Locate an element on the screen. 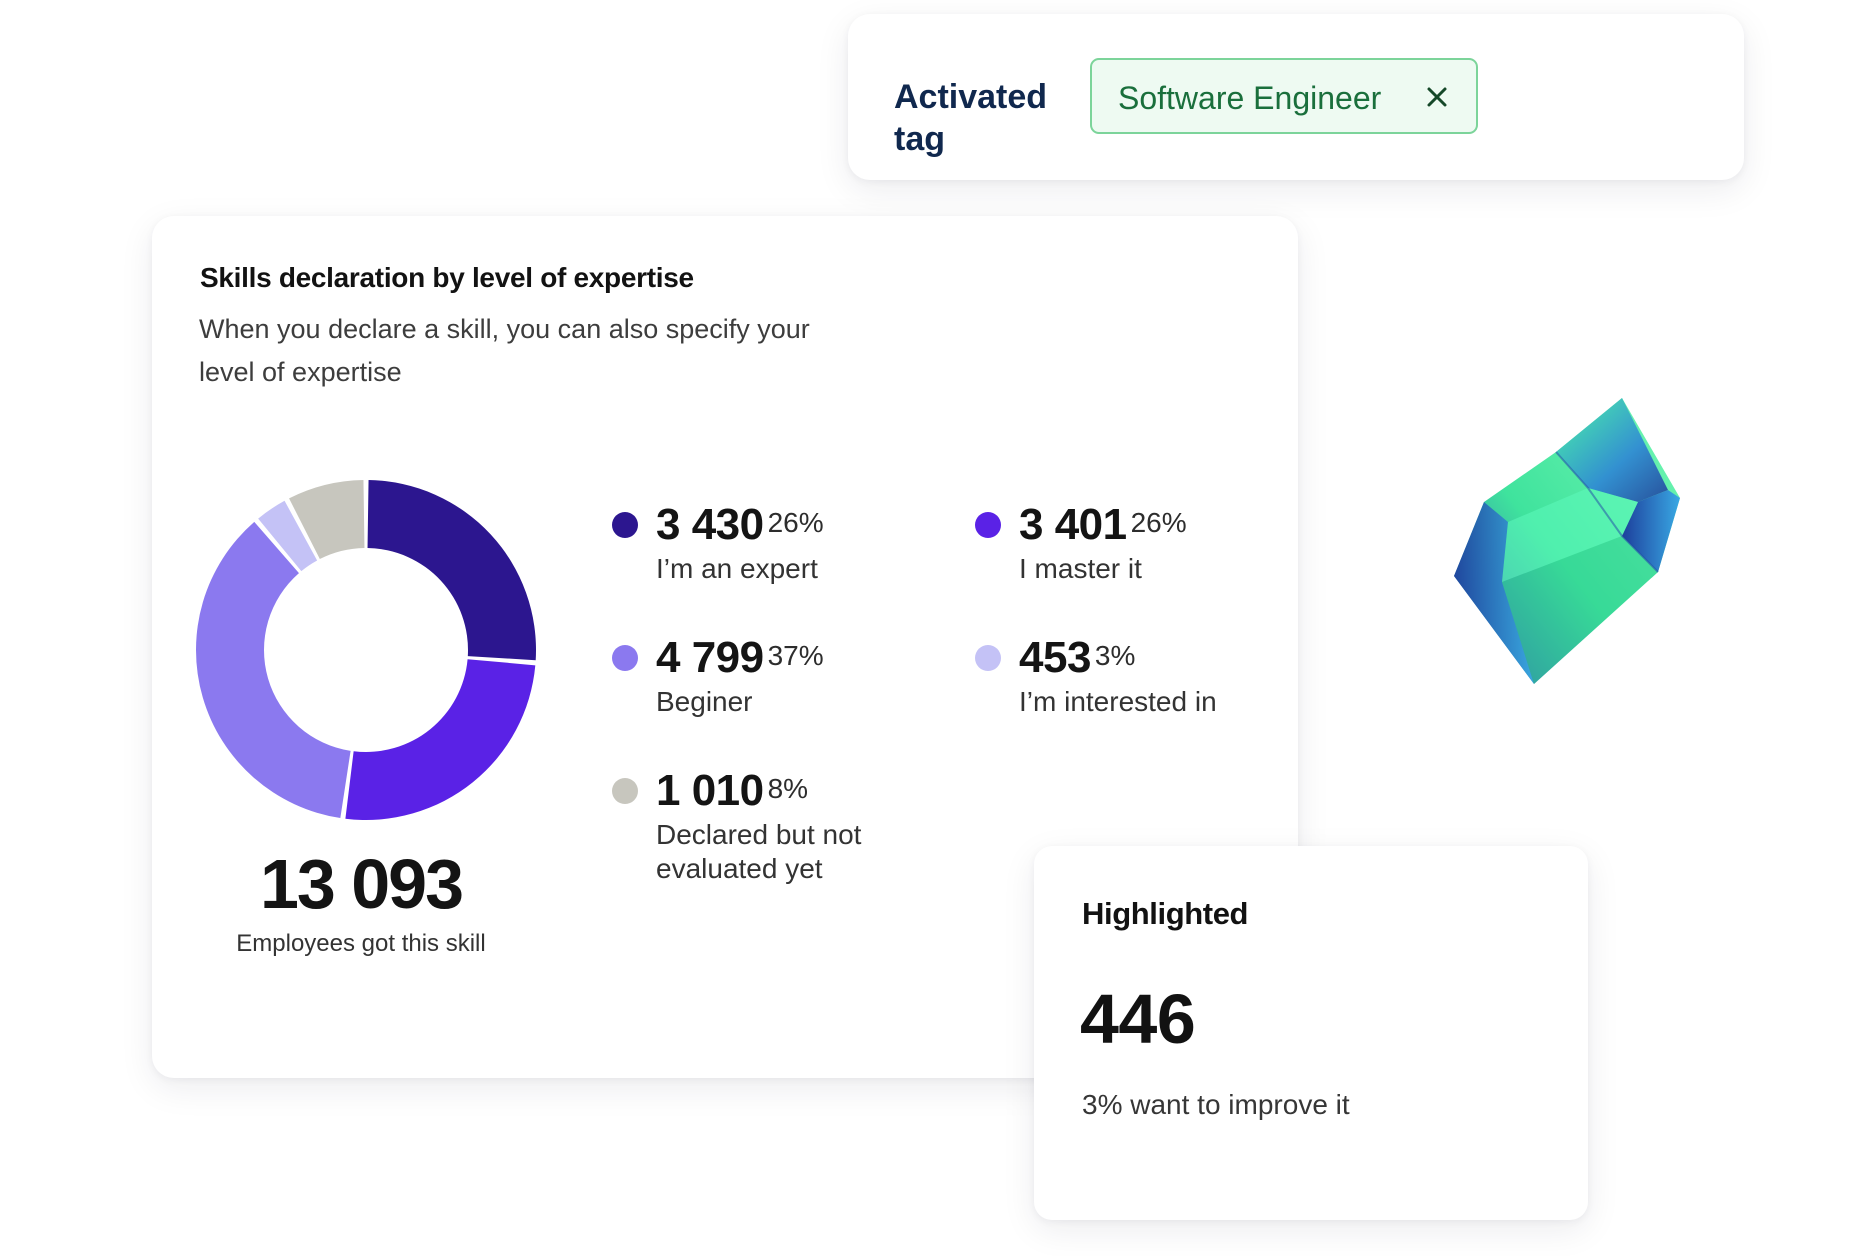  legend-count: 4 799 is located at coordinates (710, 657).